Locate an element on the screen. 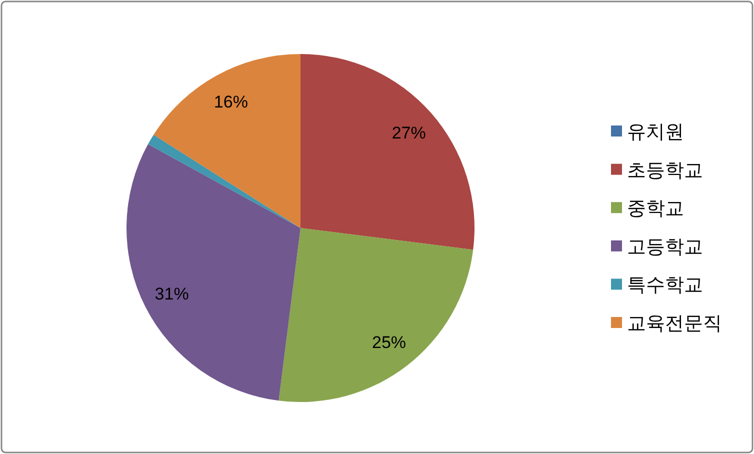  data-label: 16% is located at coordinates (231, 102).